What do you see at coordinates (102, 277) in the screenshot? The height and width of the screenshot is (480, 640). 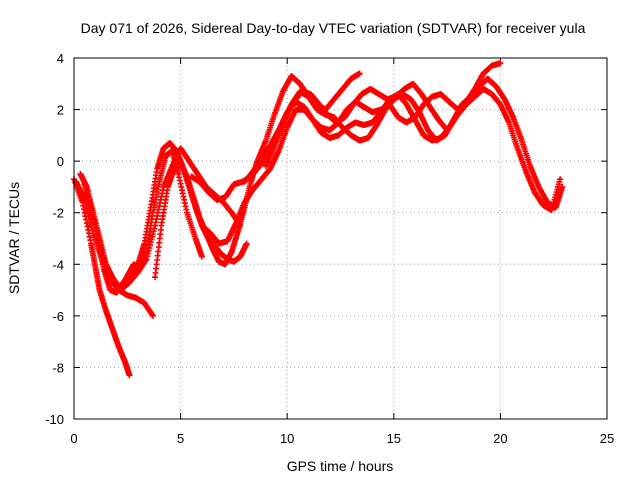 I see `series-sat-a` at bounding box center [102, 277].